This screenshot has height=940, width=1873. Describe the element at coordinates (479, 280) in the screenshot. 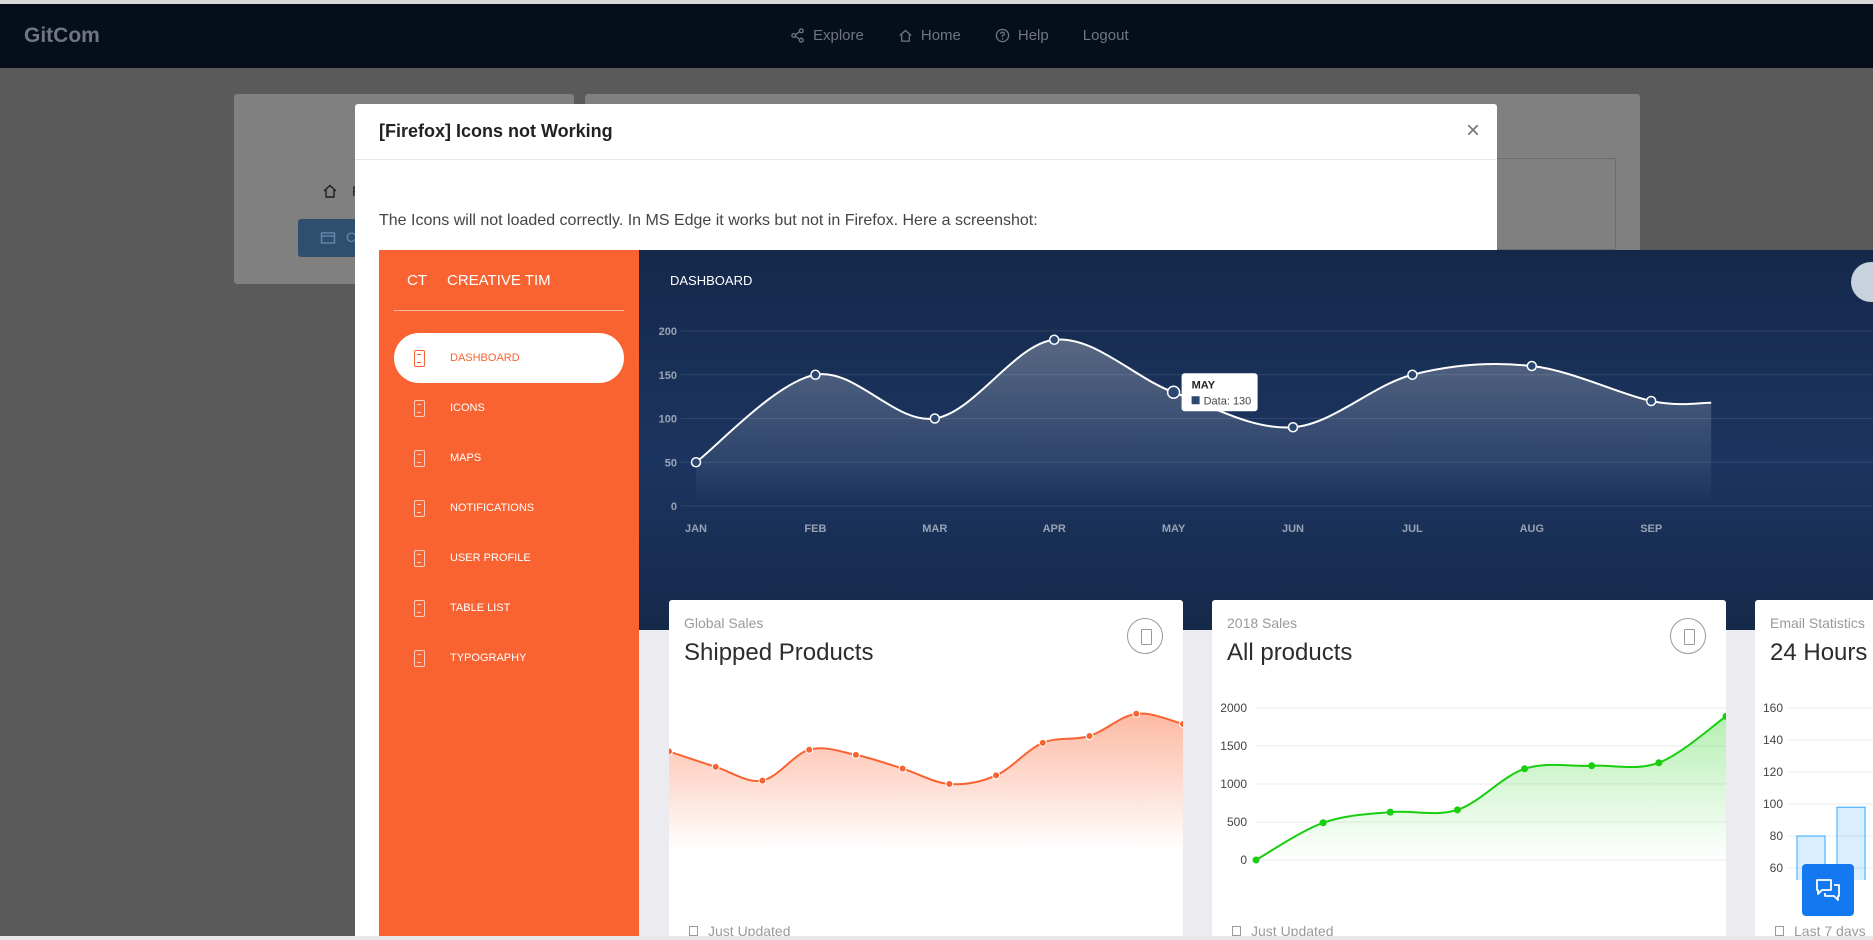

I see `ct-logo: CT CREATIVE TIM` at that location.